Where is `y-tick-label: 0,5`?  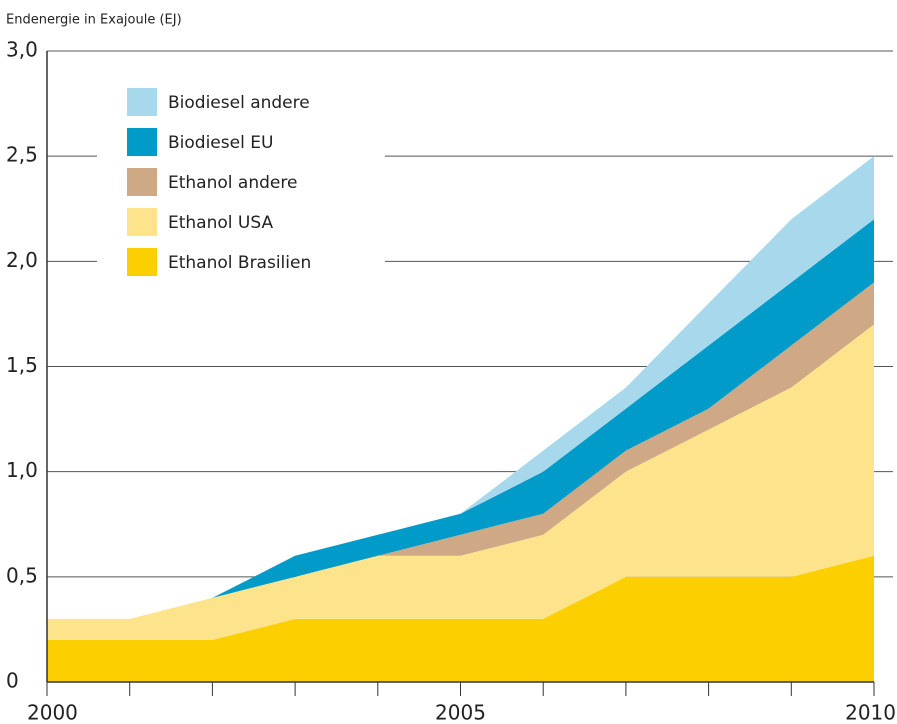 y-tick-label: 0,5 is located at coordinates (22, 575).